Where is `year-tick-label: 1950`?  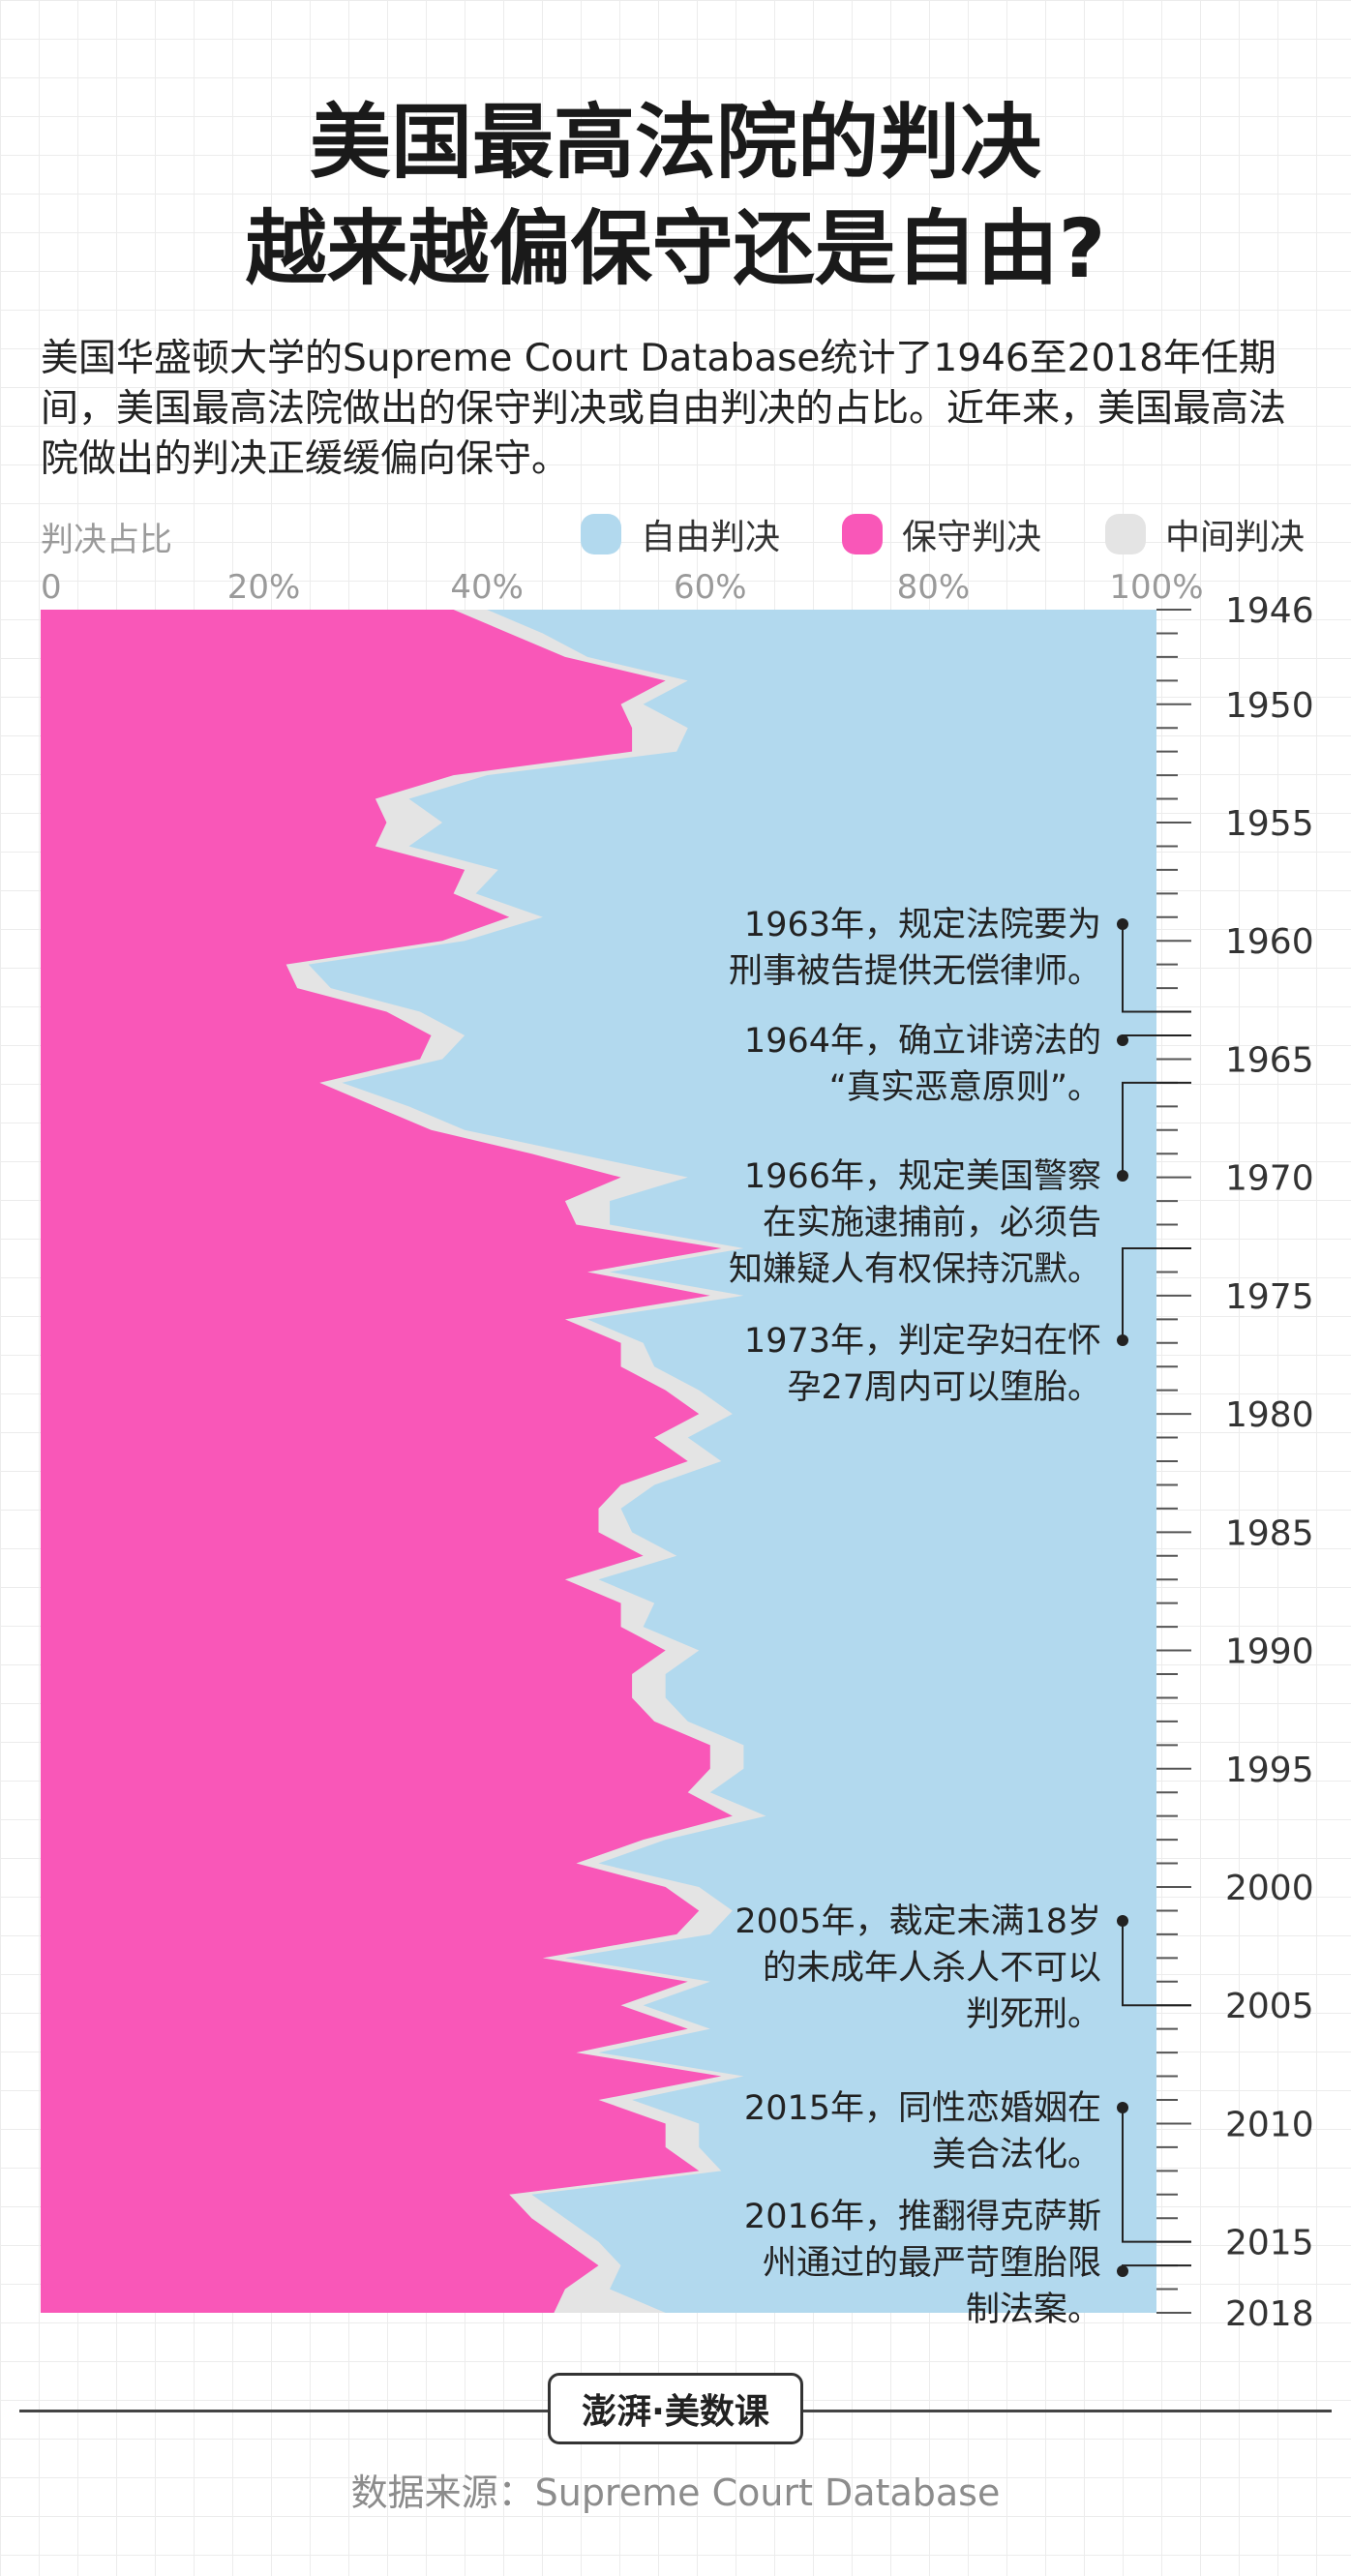 year-tick-label: 1950 is located at coordinates (1269, 706).